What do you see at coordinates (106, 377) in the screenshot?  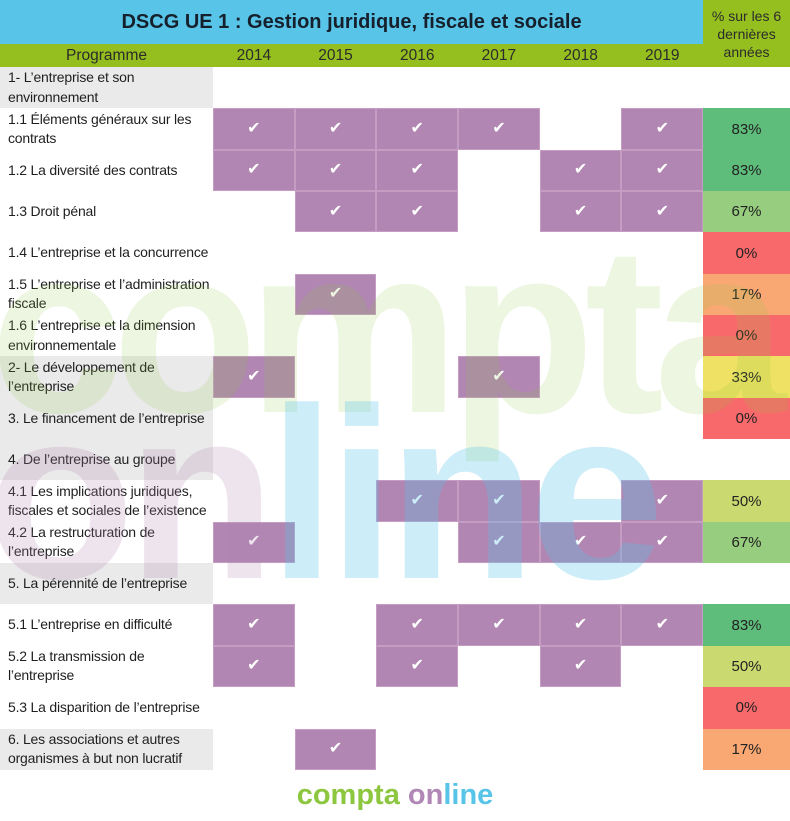 I see `section-label: 2- Le développement de l’entreprise` at bounding box center [106, 377].